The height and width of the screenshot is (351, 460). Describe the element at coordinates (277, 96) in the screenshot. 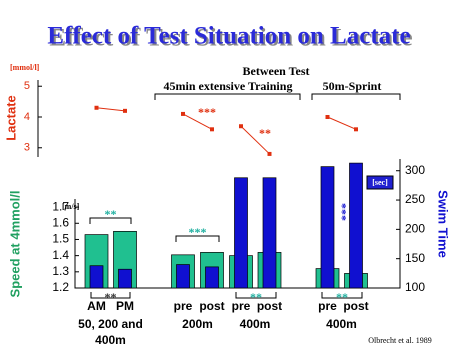

I see `phase-bracket` at that location.